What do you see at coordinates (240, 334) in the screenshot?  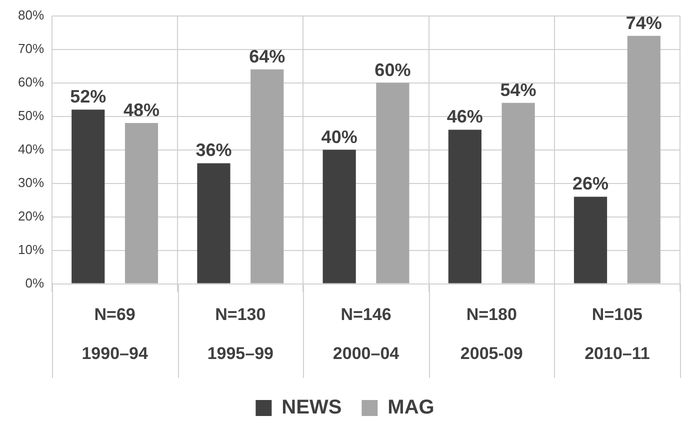 I see `x-tick-label: N=130 1995–99` at bounding box center [240, 334].